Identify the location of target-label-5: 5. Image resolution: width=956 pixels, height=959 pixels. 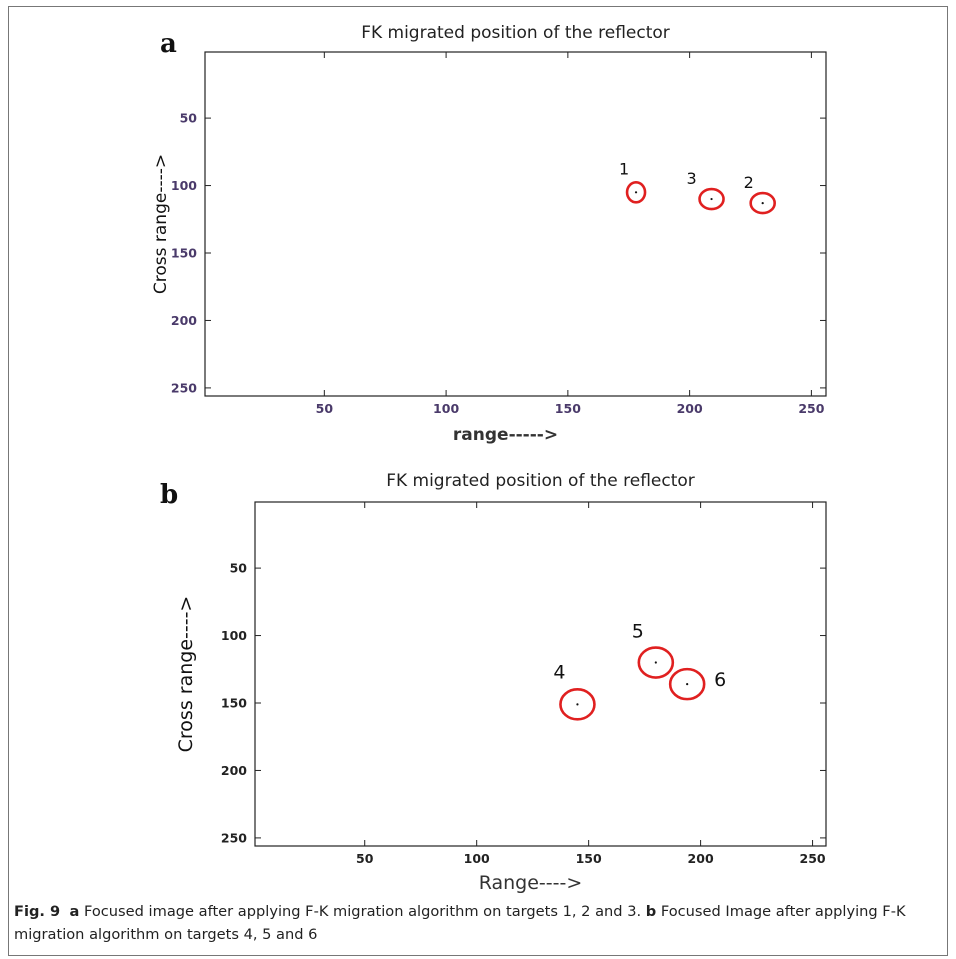
(638, 632).